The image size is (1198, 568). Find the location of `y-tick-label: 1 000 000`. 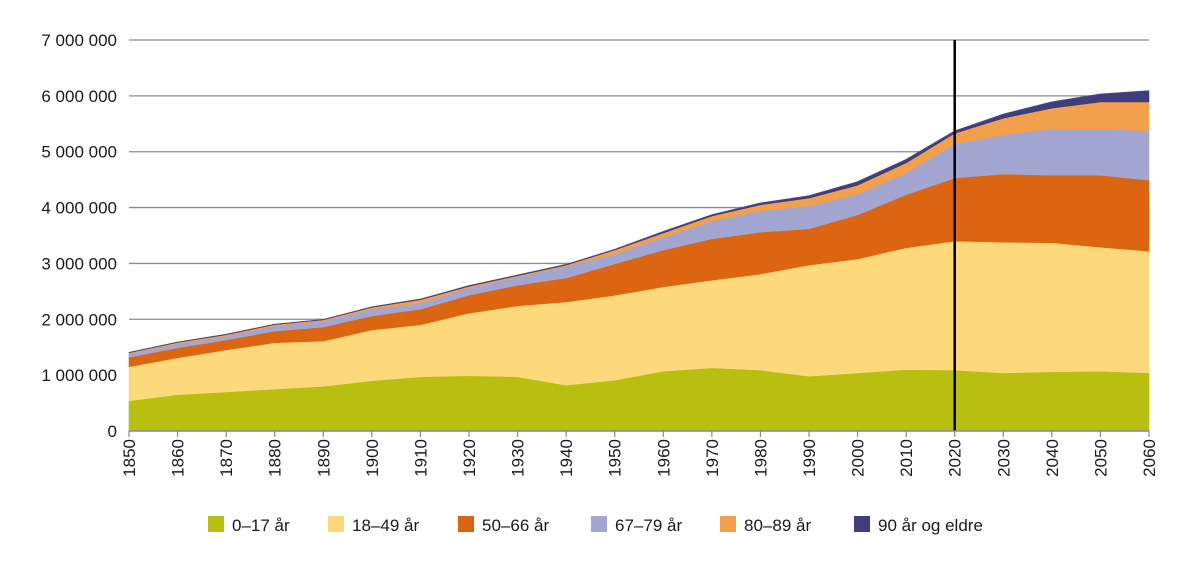

y-tick-label: 1 000 000 is located at coordinates (79, 375).